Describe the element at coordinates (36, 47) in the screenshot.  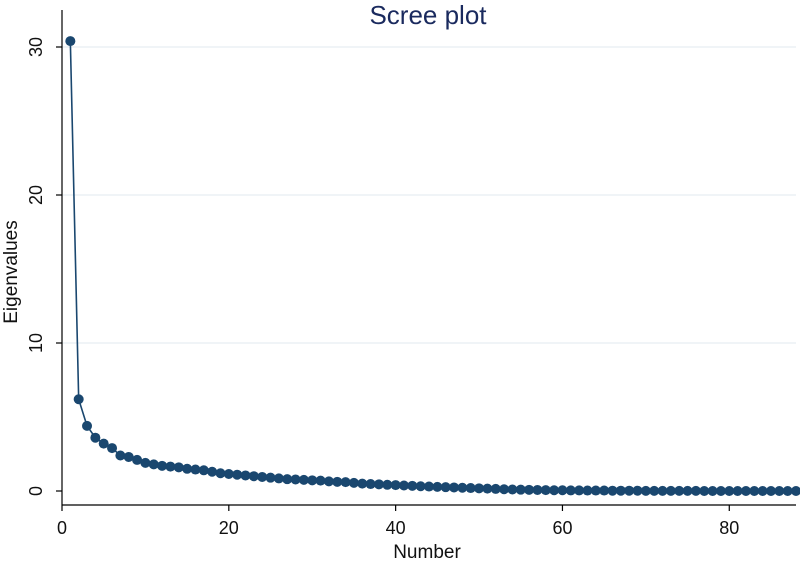
I see `y-tick-label: 30` at that location.